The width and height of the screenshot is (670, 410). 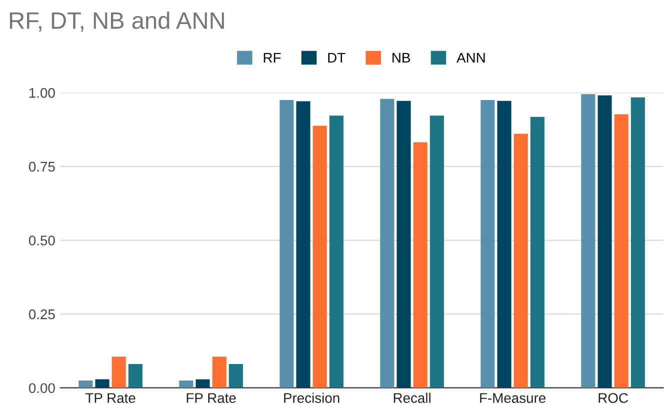 I want to click on x-tick-label: ROC, so click(x=613, y=398).